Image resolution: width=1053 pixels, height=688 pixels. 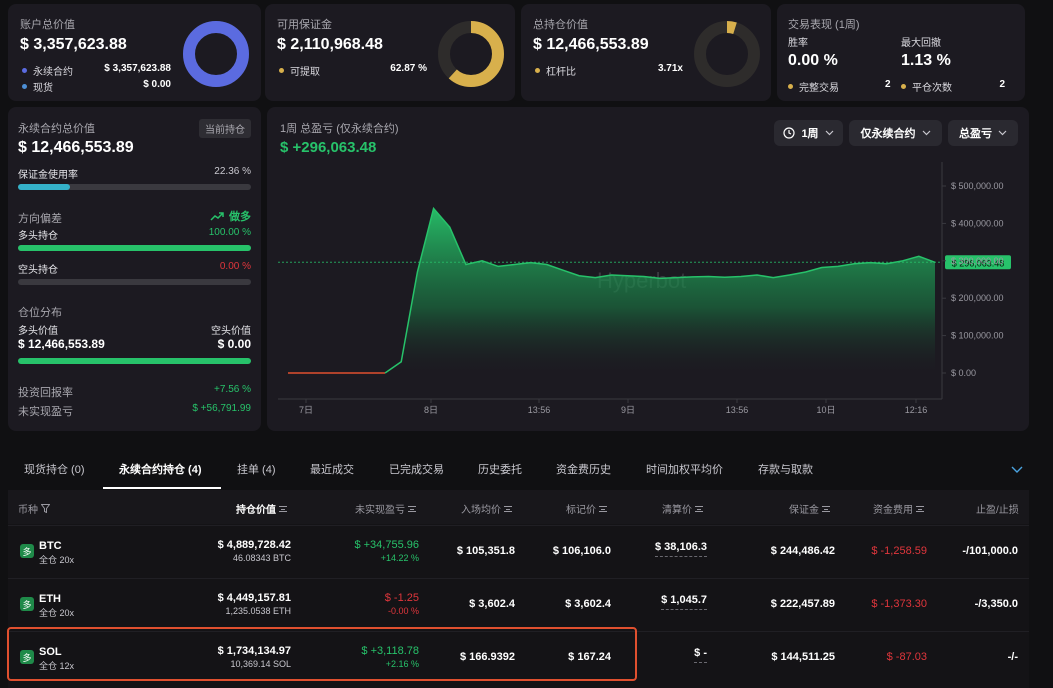 I want to click on tab-completed-trades: 已完成交易, so click(x=416, y=470).